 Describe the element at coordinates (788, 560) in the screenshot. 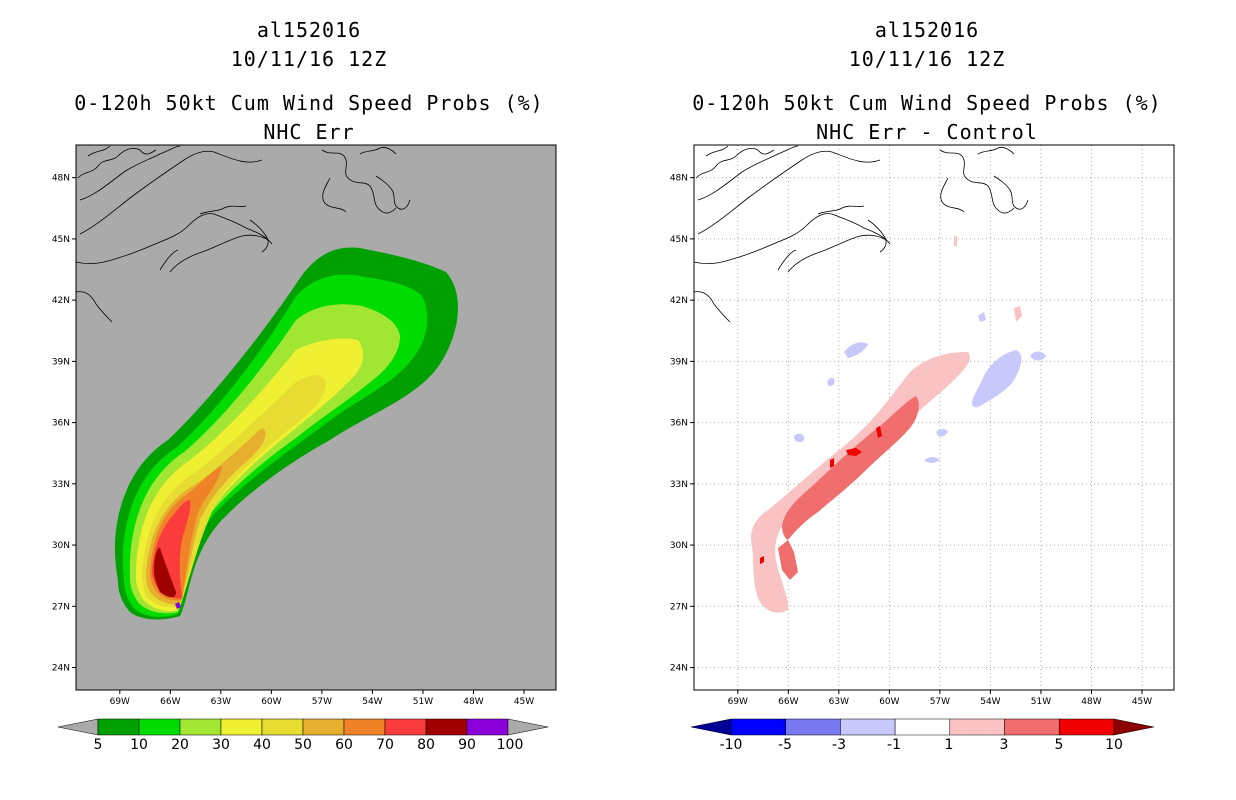

I see `contour-pos-3b` at that location.